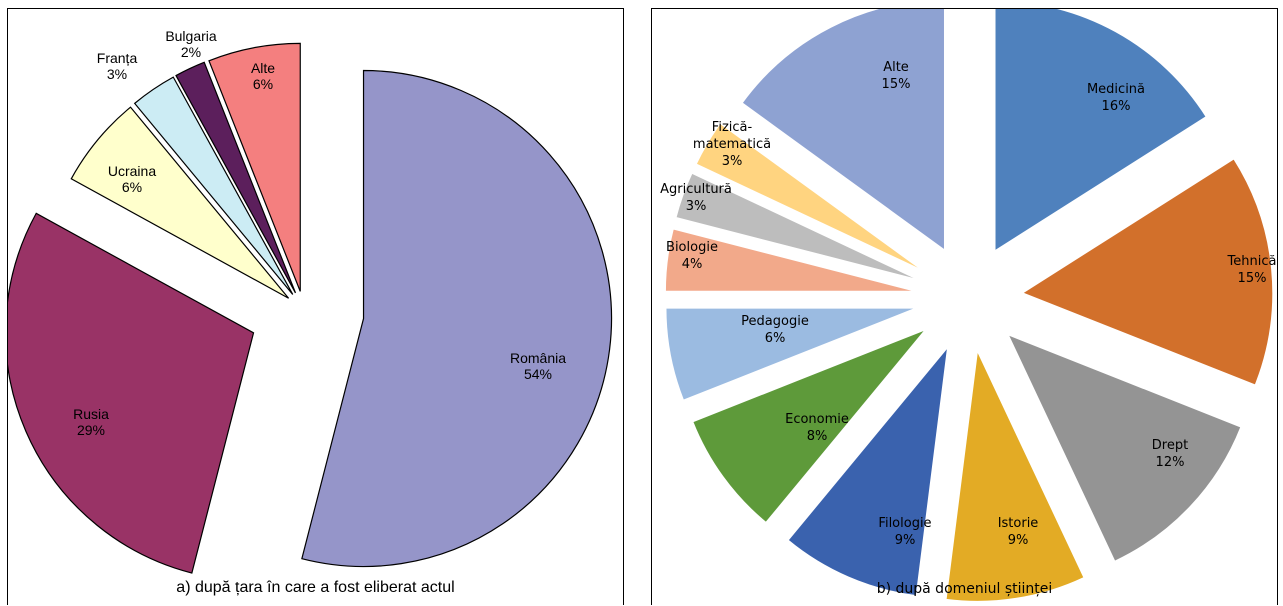 Image resolution: width=1283 pixels, height=606 pixels. I want to click on slice-label: România 54%, so click(538, 366).